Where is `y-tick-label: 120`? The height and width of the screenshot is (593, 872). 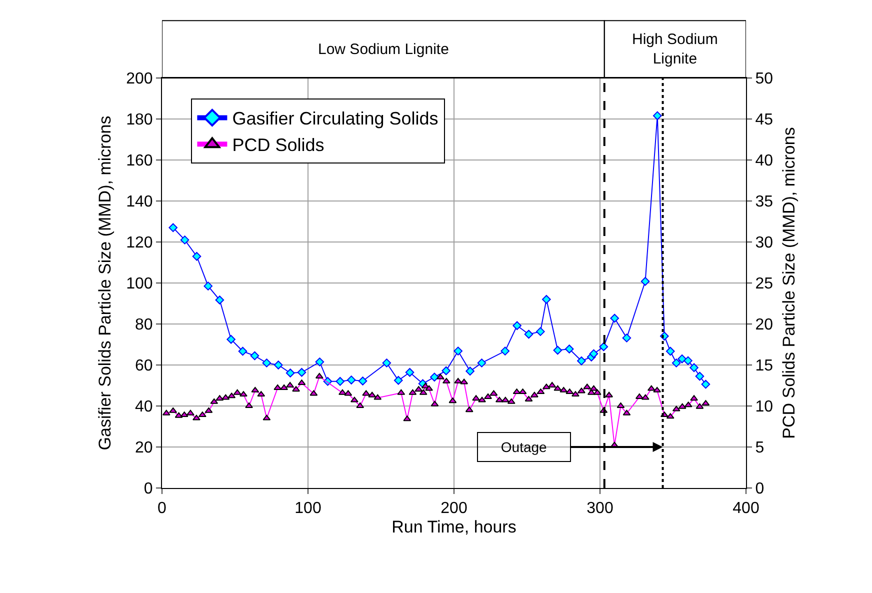
y-tick-label: 120 is located at coordinates (139, 243).